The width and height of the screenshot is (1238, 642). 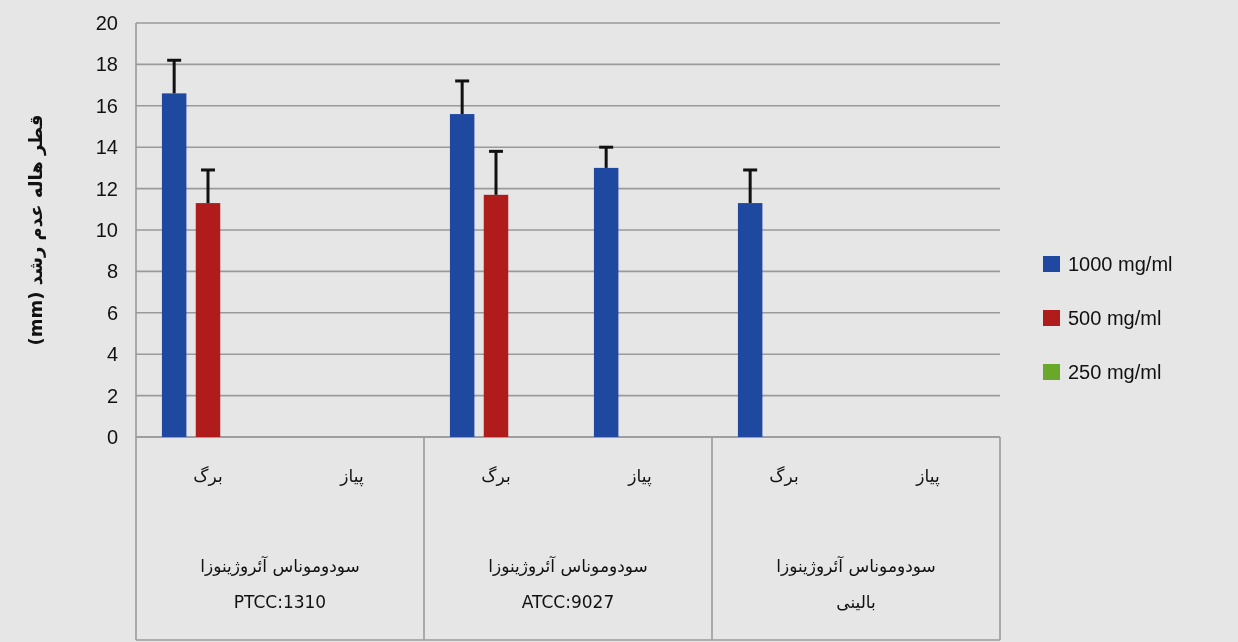 What do you see at coordinates (280, 602) in the screenshot?
I see `text: PTCC:1310` at bounding box center [280, 602].